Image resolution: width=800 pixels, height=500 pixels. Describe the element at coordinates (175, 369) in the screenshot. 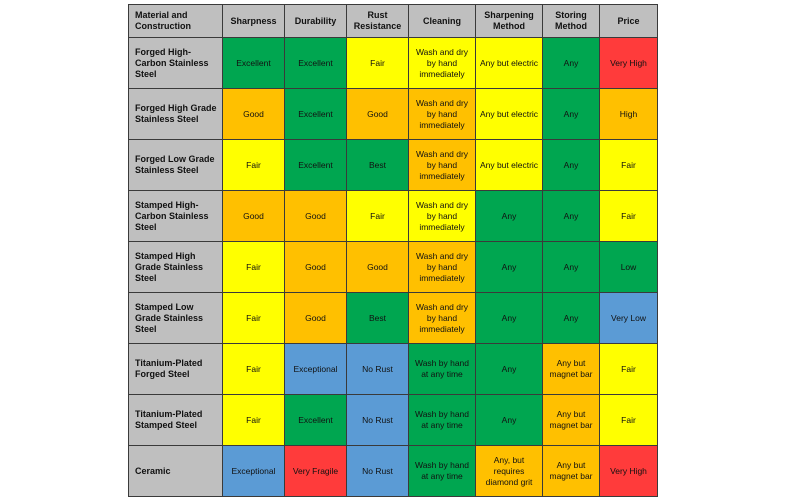

I see `material-cell: Titanium-Plated Forged Steel` at that location.